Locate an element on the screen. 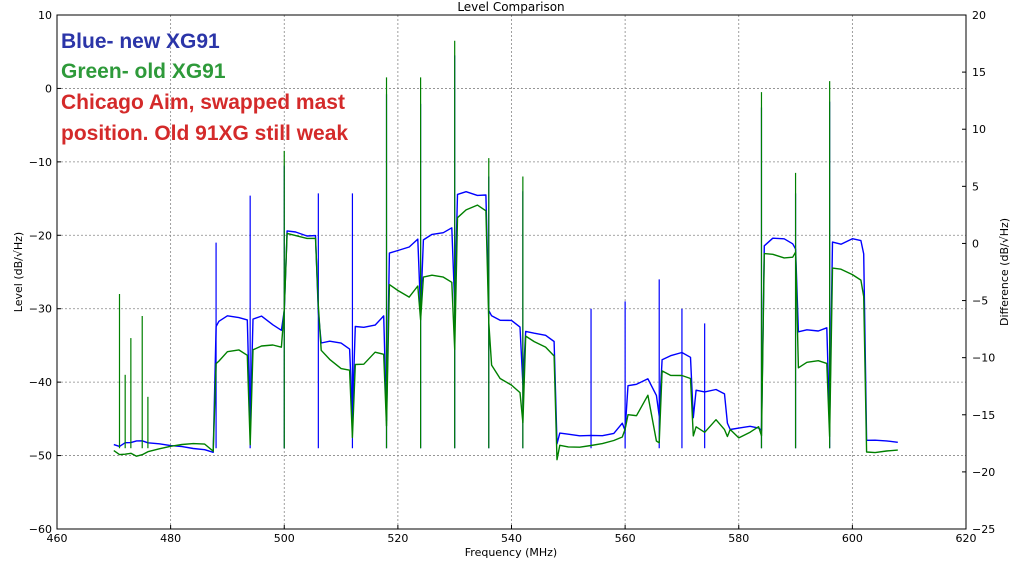 The image size is (1024, 568). y-right-tick-label: 0 is located at coordinates (975, 243).